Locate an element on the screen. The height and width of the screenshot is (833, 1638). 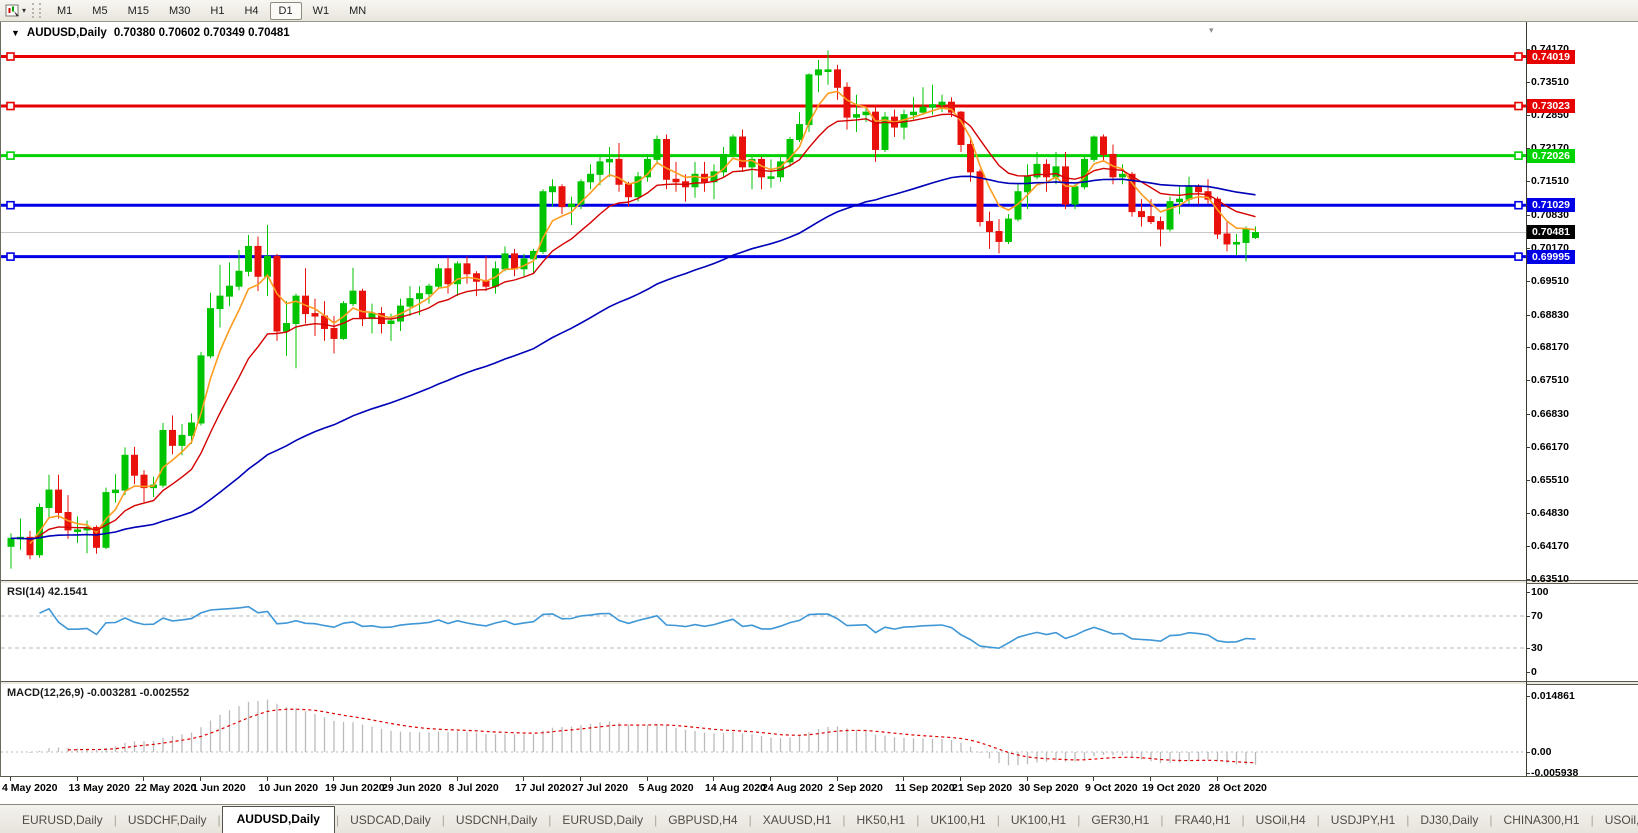
time-axis-label: 13 May 2020 is located at coordinates (99, 788).